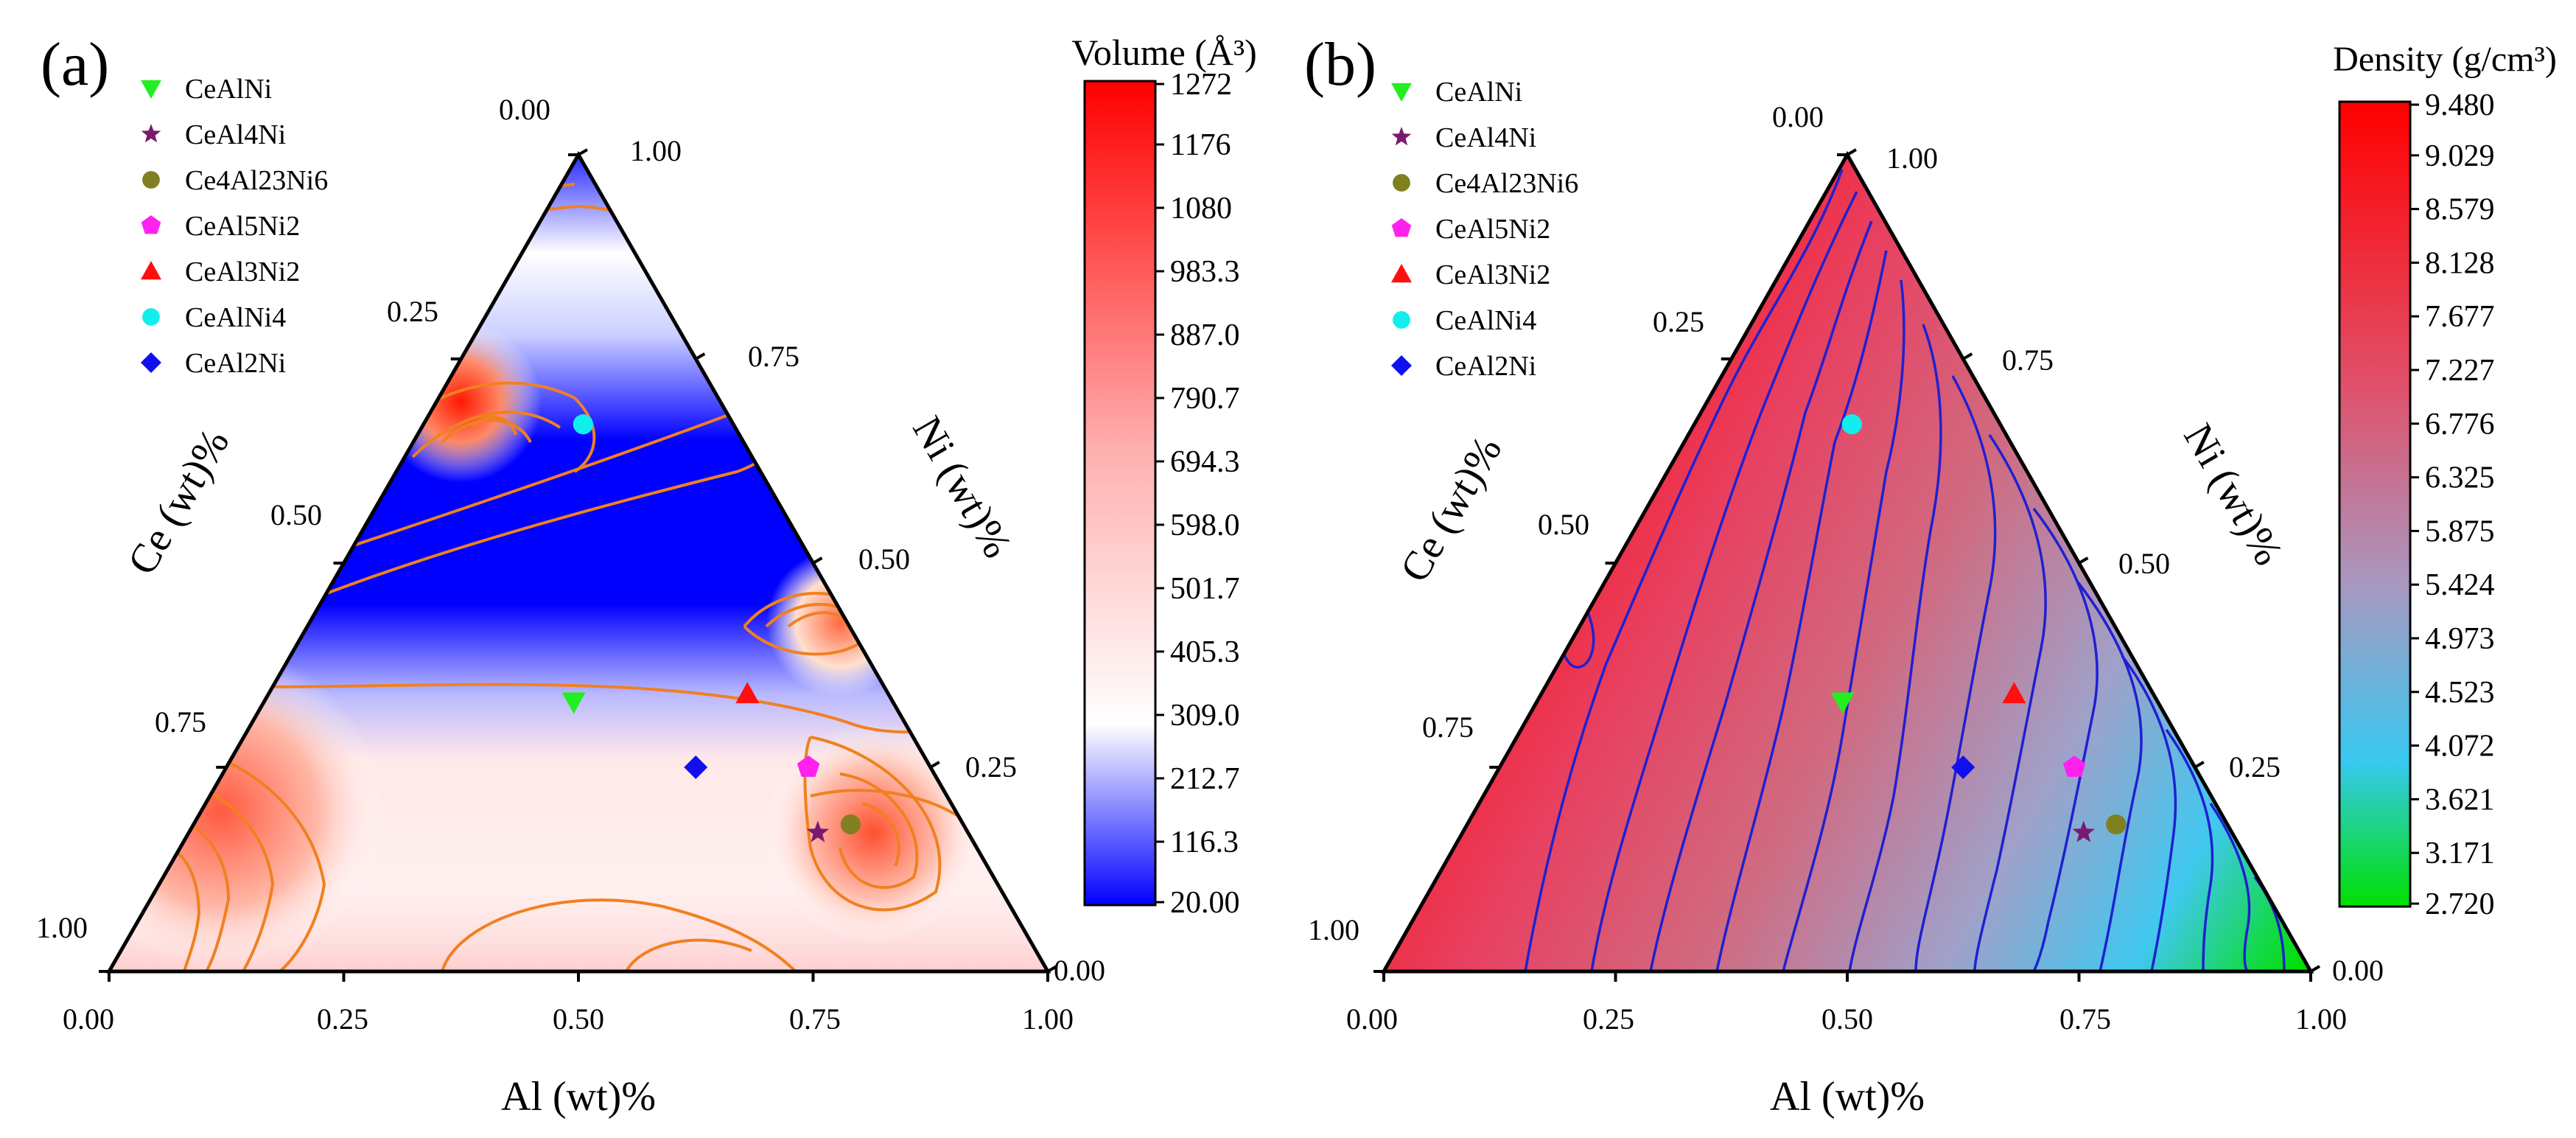 This screenshot has width=2576, height=1138. I want to click on panel-b-label: (b), so click(1340, 64).